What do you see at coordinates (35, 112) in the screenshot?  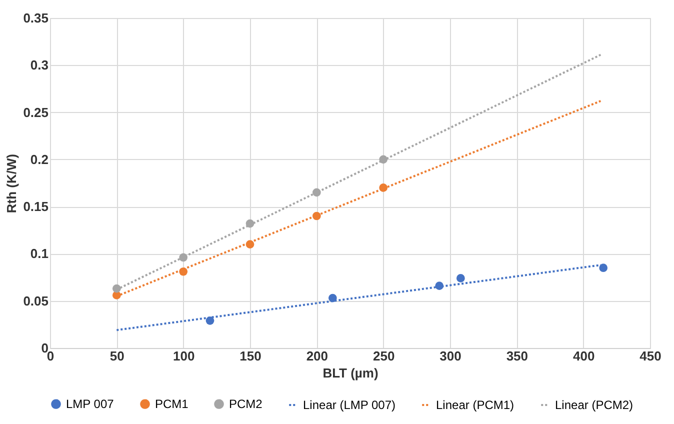 I see `y-tick-label: 0.25` at bounding box center [35, 112].